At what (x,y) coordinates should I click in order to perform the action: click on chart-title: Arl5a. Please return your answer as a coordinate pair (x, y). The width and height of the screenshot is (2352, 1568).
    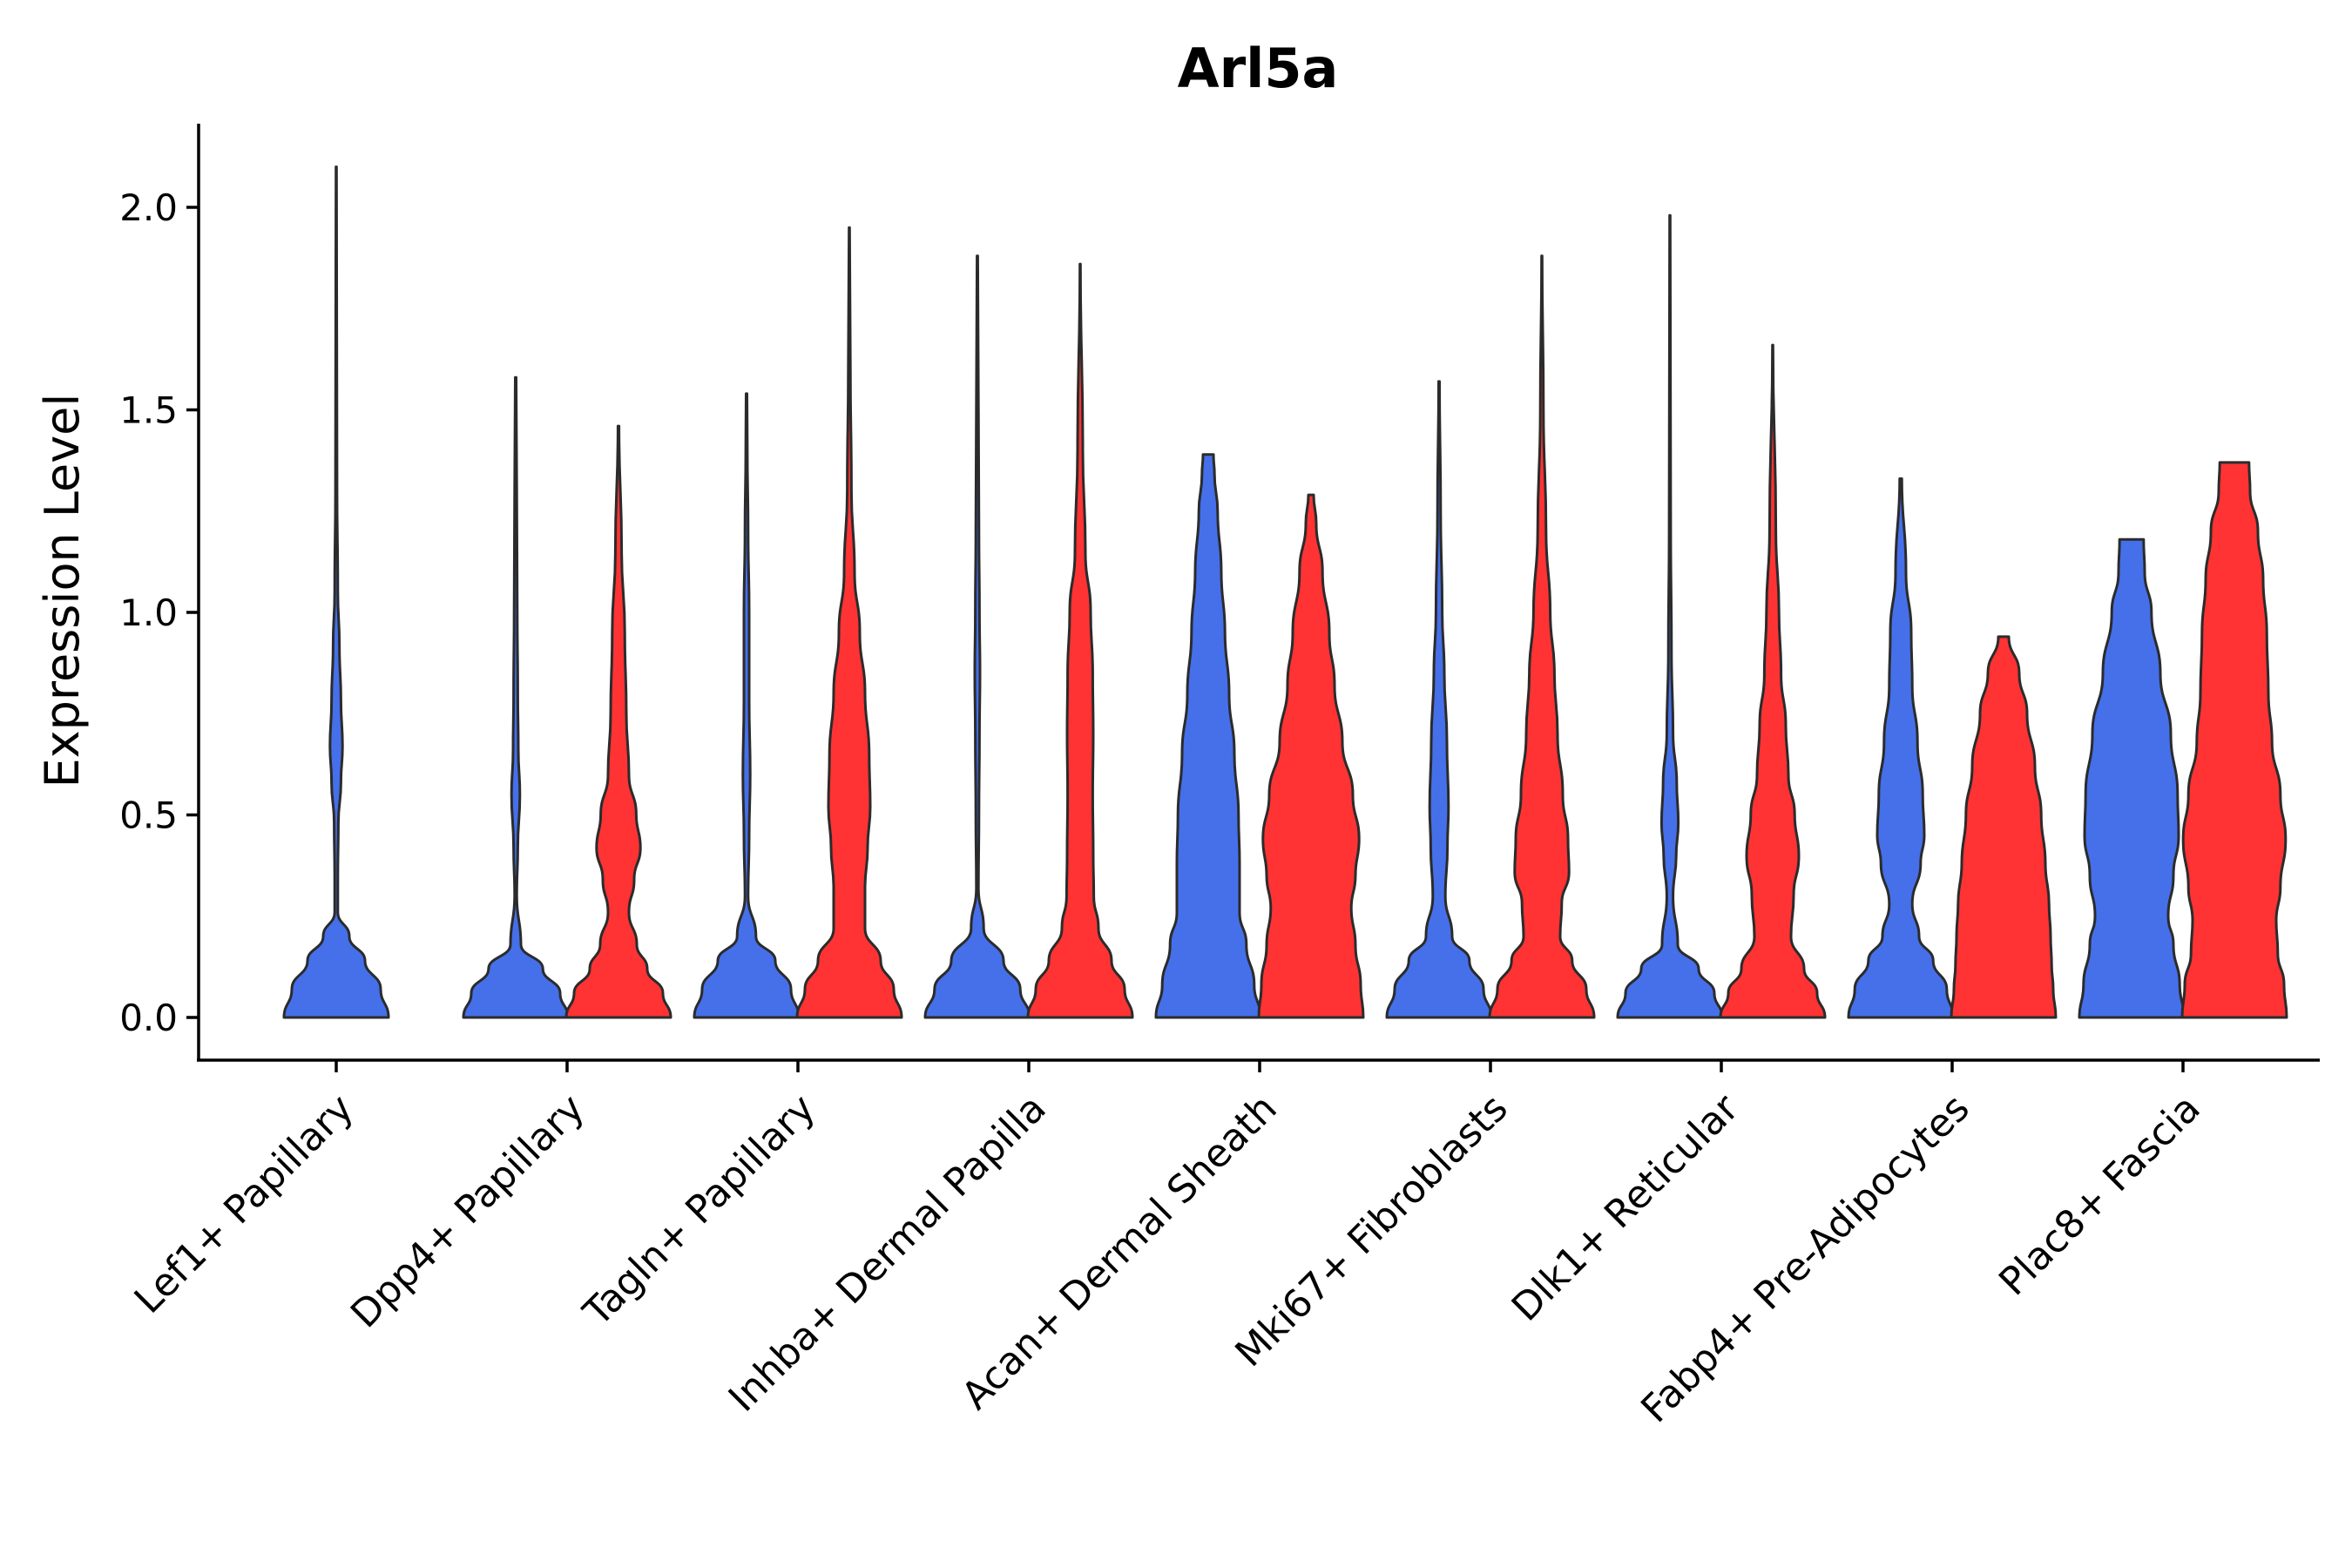
    Looking at the image, I should click on (1258, 68).